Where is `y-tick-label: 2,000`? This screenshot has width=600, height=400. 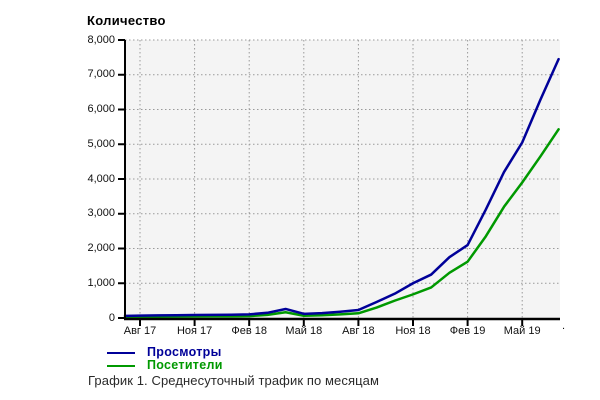
y-tick-label: 2,000 is located at coordinates (101, 248).